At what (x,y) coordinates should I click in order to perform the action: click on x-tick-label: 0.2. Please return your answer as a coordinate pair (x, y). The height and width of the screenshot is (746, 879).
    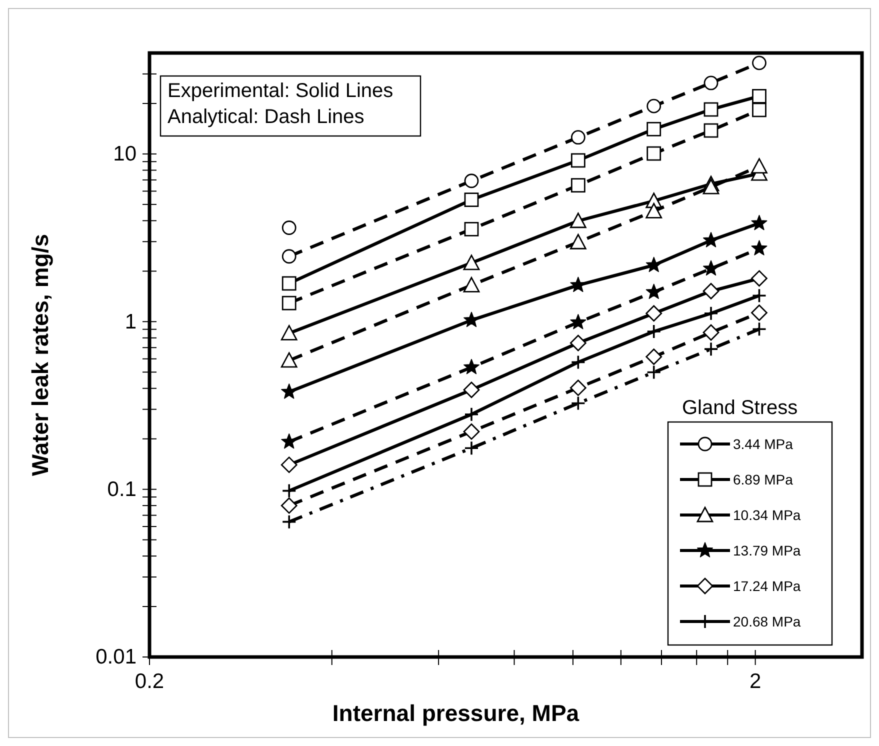
    Looking at the image, I should click on (149, 681).